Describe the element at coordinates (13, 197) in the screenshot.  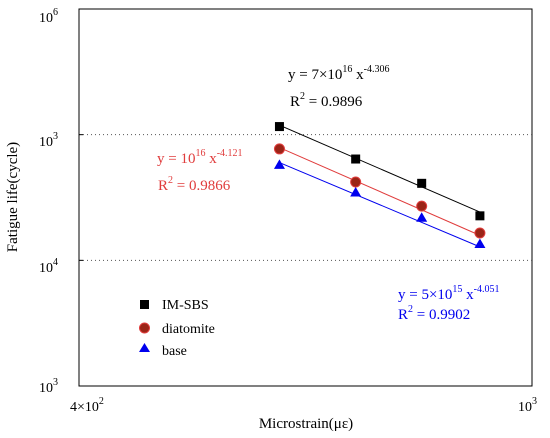
I see `y-axis-label: Fatigue life(cycle)` at that location.